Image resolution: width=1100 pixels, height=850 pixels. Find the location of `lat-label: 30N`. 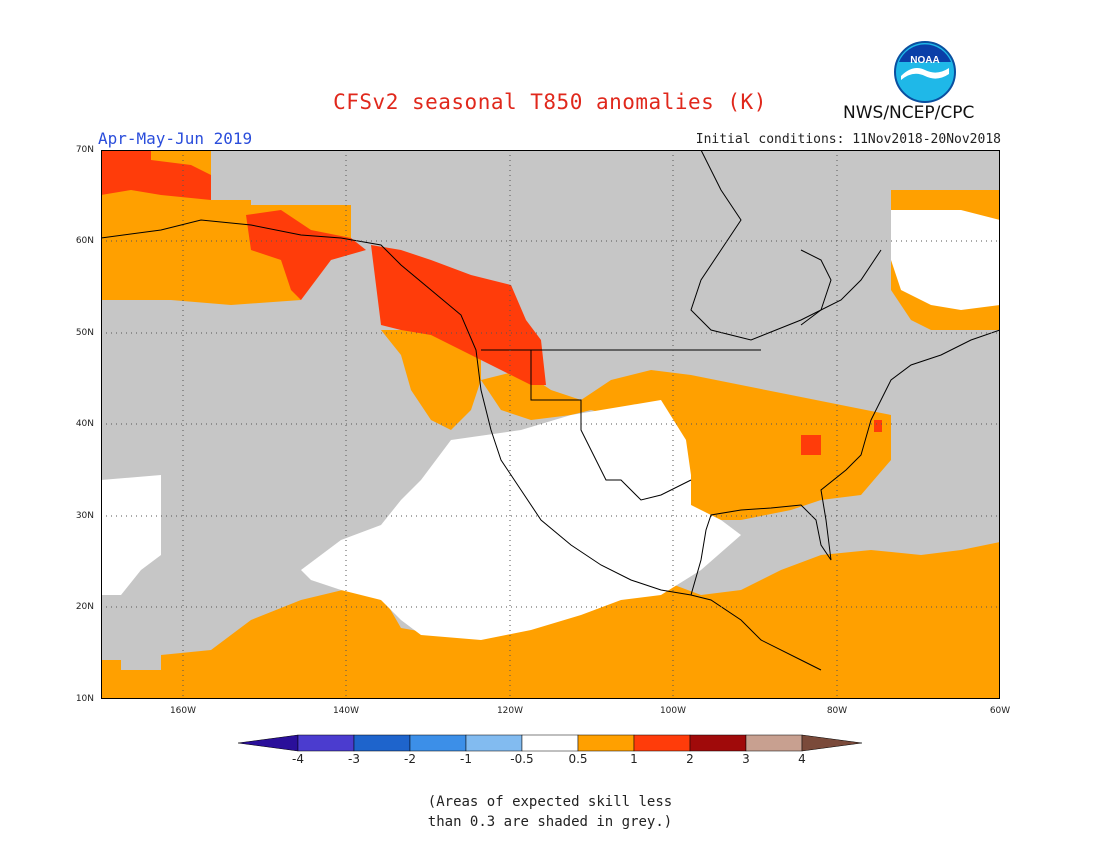

lat-label: 30N is located at coordinates (84, 516).